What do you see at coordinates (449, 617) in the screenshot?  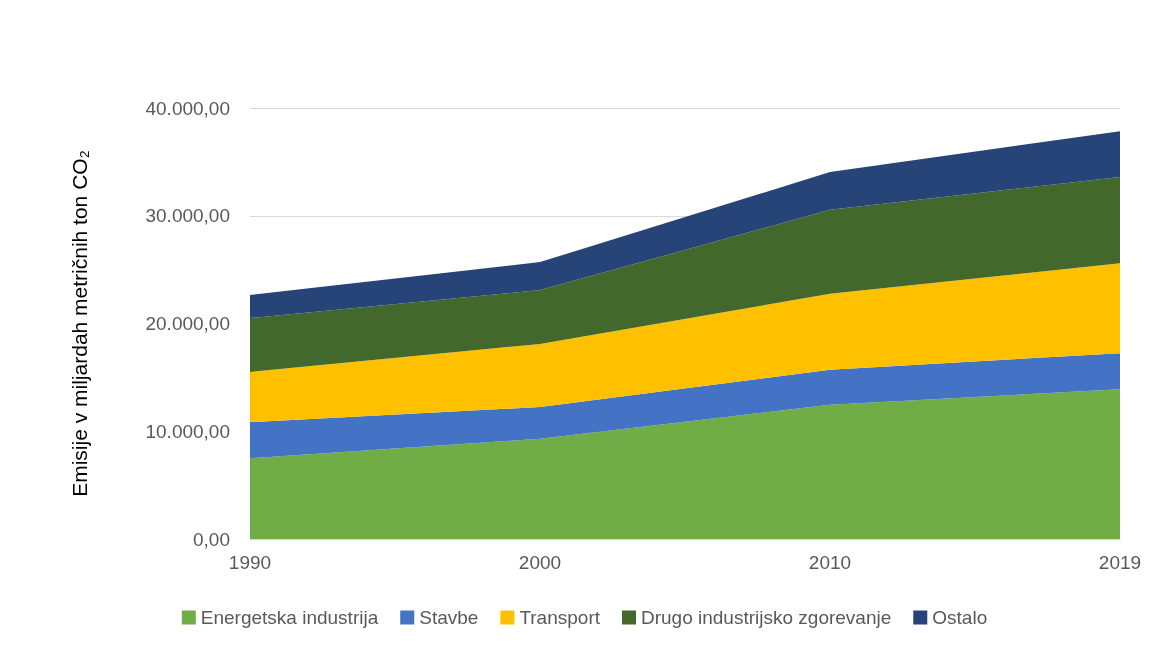 I see `legend-label: Stavbe` at bounding box center [449, 617].